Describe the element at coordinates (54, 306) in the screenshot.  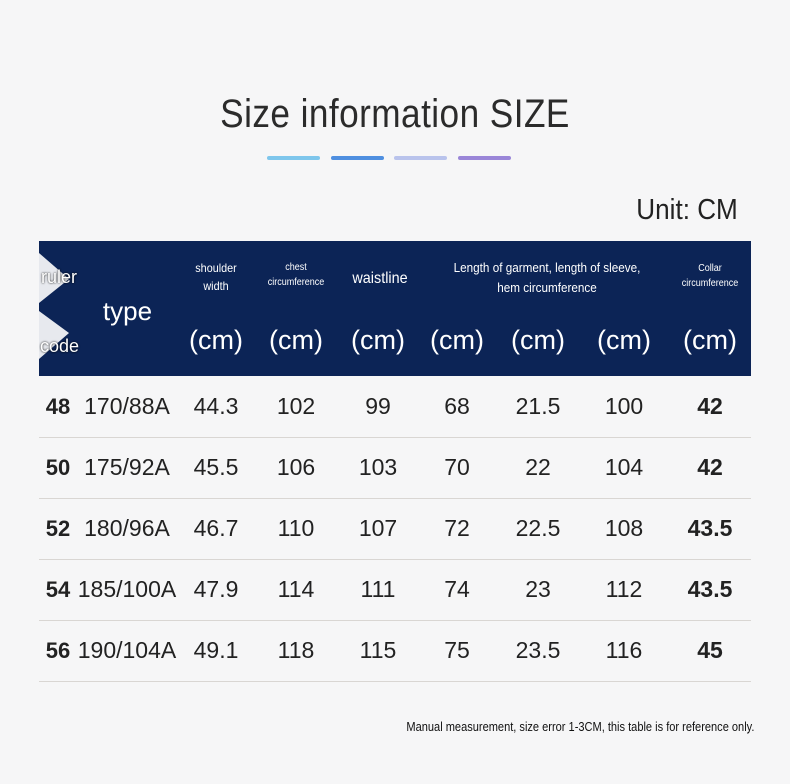
I see `header-decor` at that location.